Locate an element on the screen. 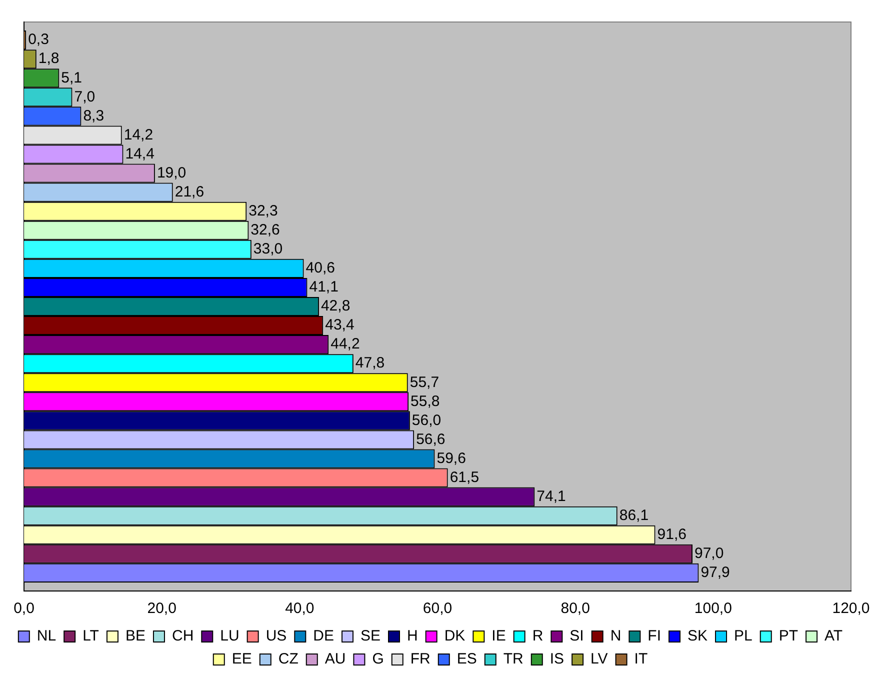 The width and height of the screenshot is (879, 677). legend-label: PT is located at coordinates (788, 636).